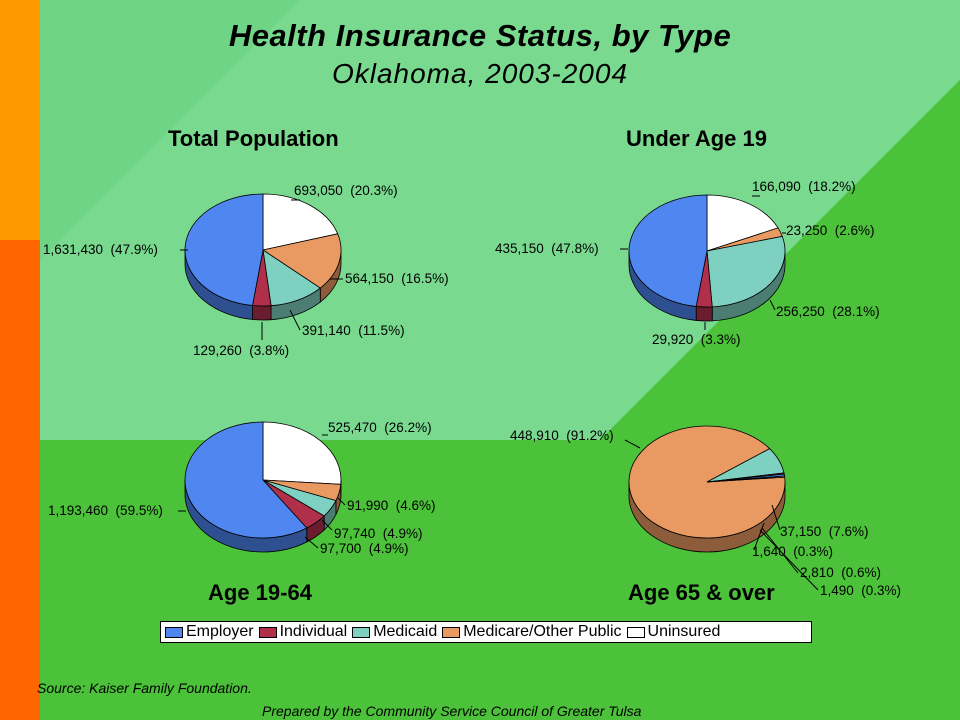 The height and width of the screenshot is (720, 960). I want to click on legend-swatch-medicaid, so click(361, 632).